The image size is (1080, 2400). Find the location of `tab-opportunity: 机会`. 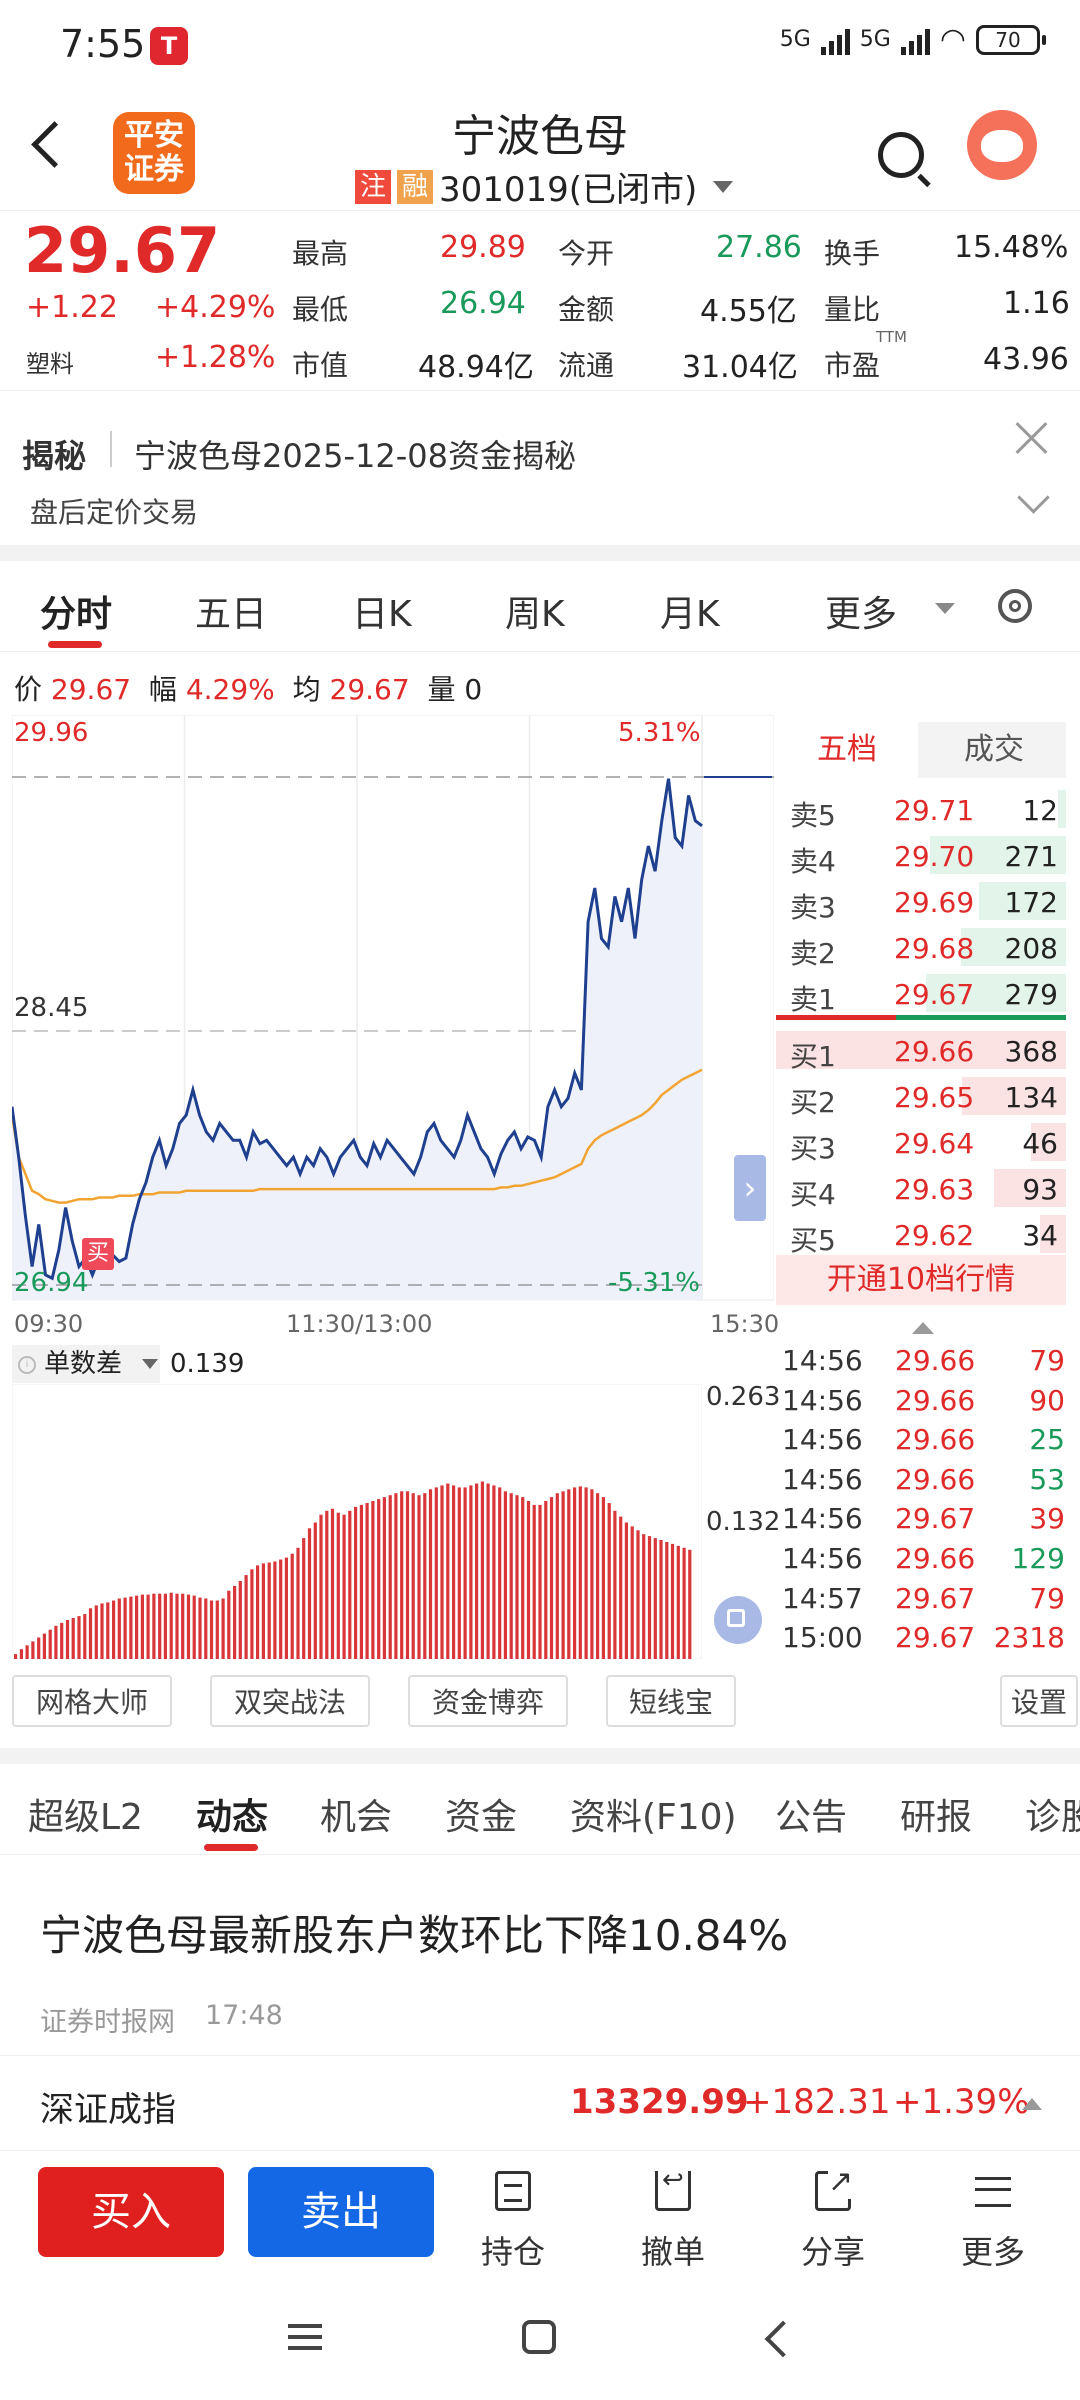

tab-opportunity: 机会 is located at coordinates (356, 1817).